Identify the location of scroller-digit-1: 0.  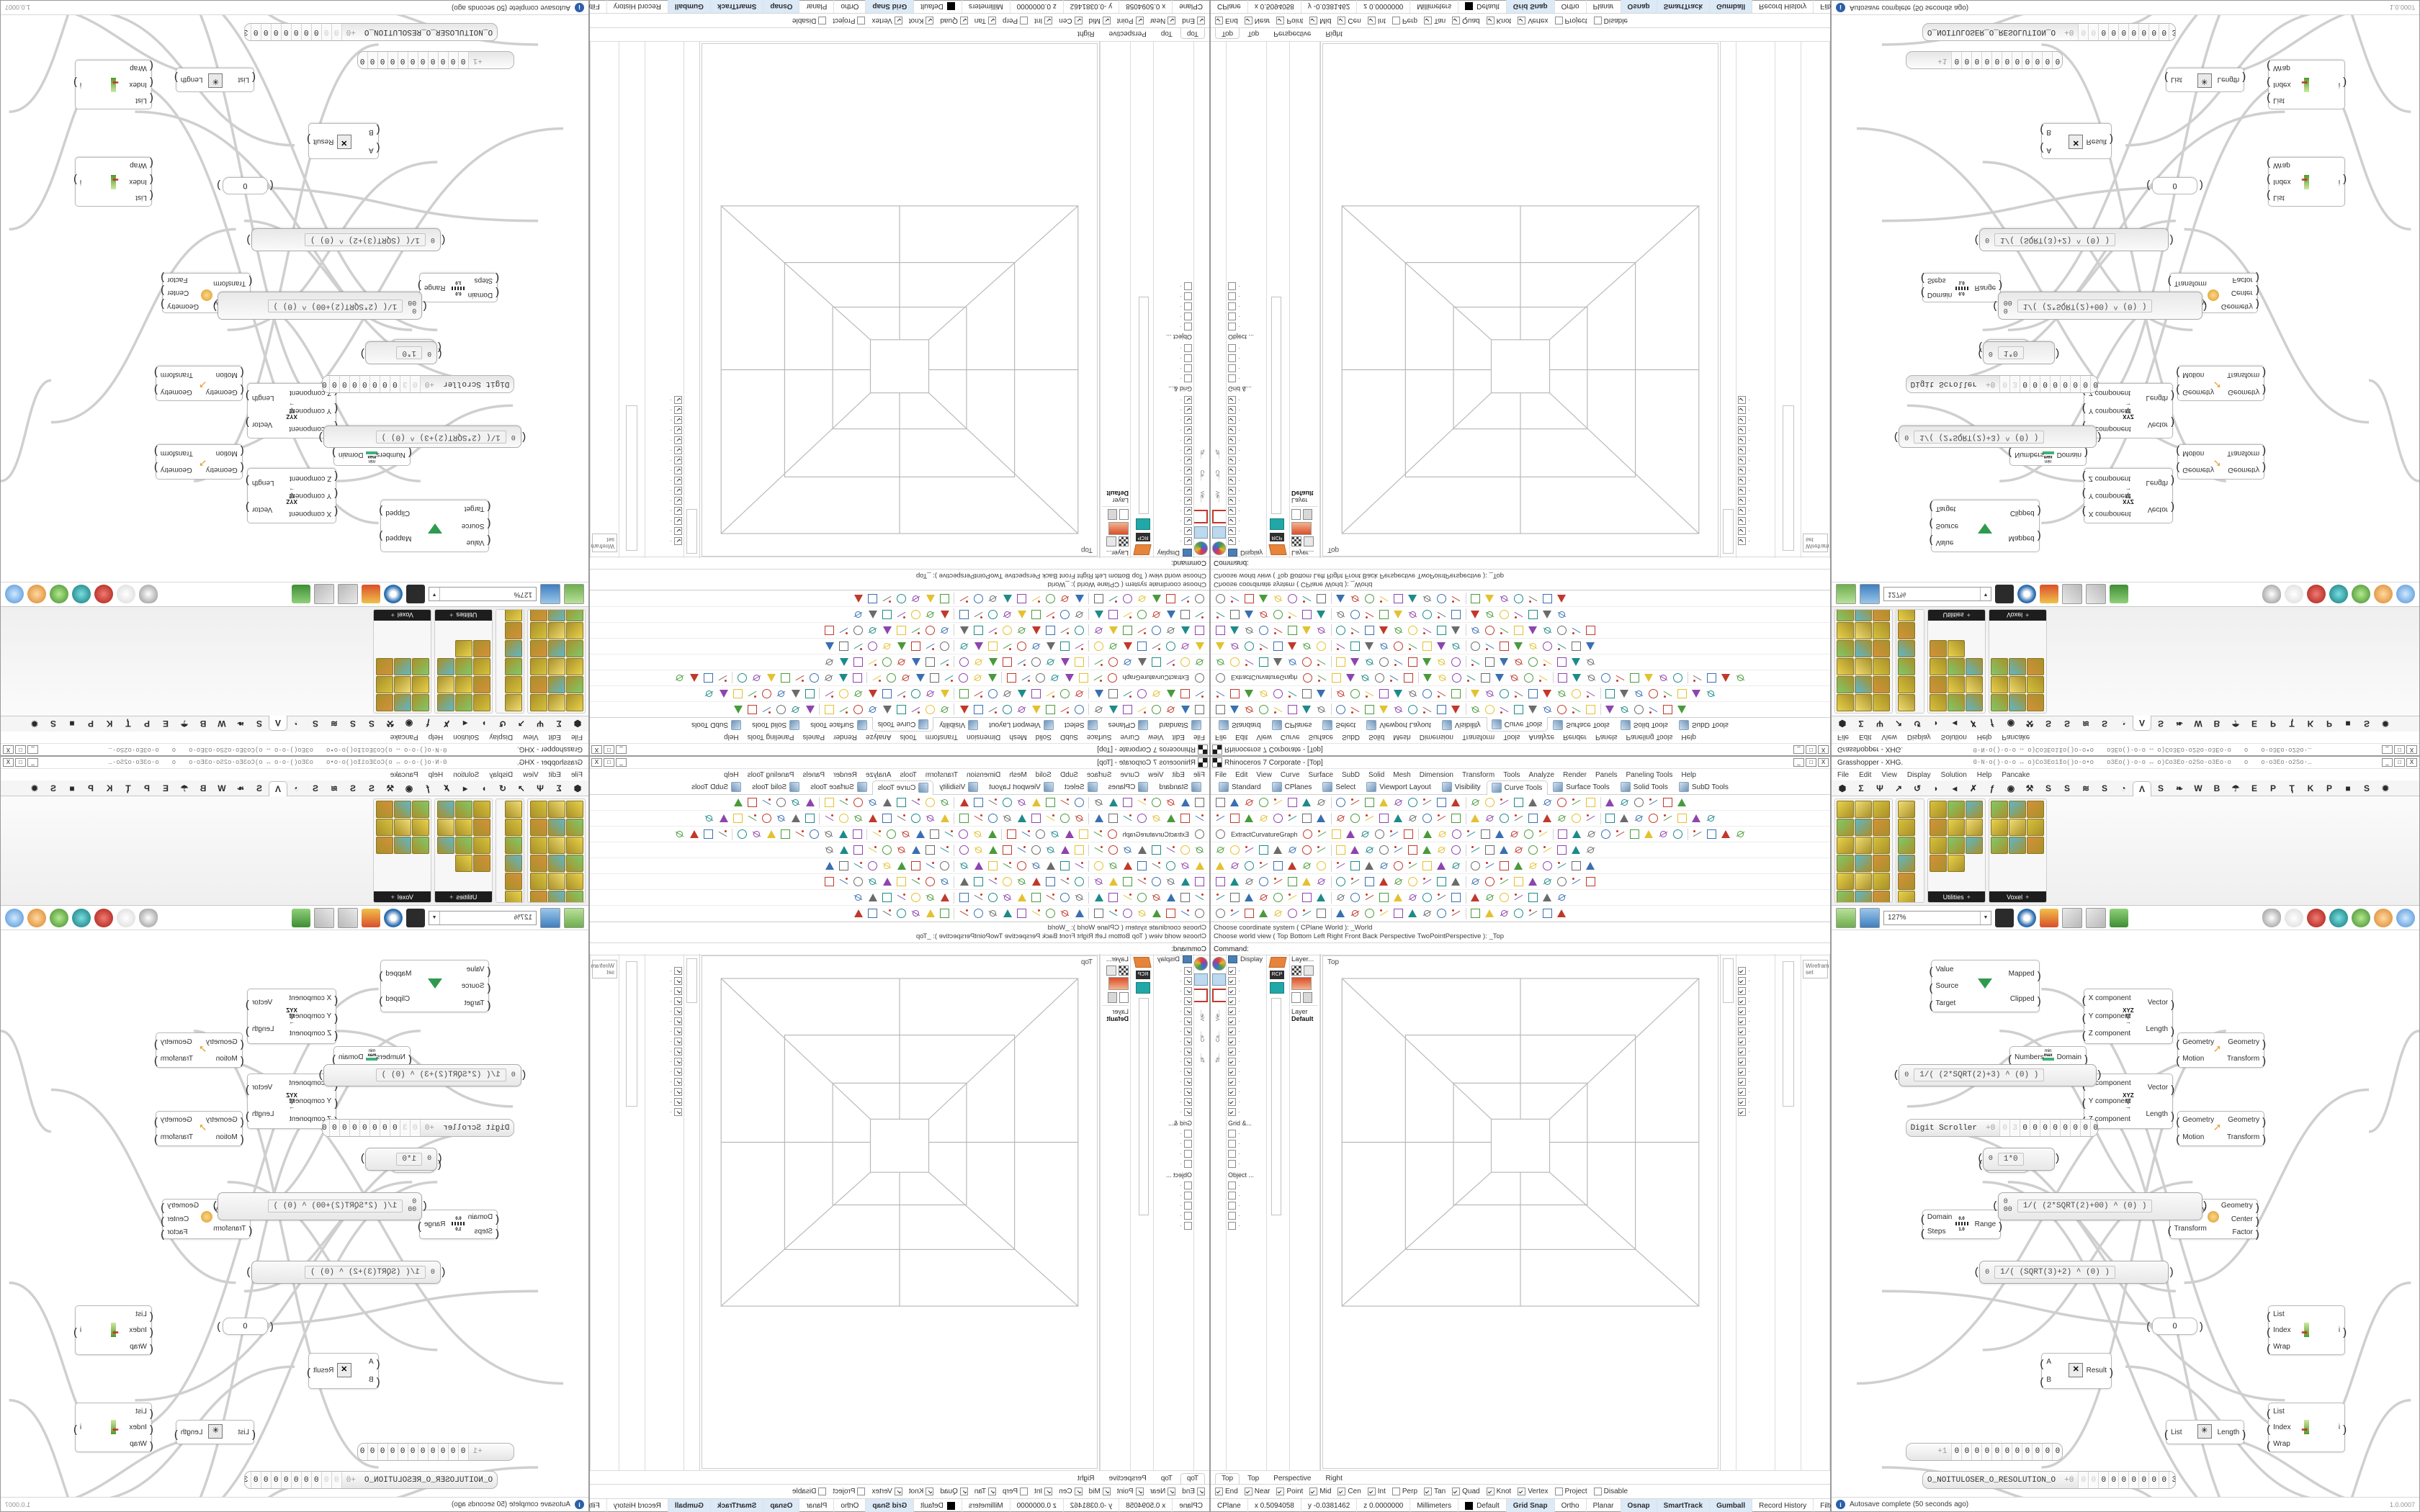
(2093, 1480).